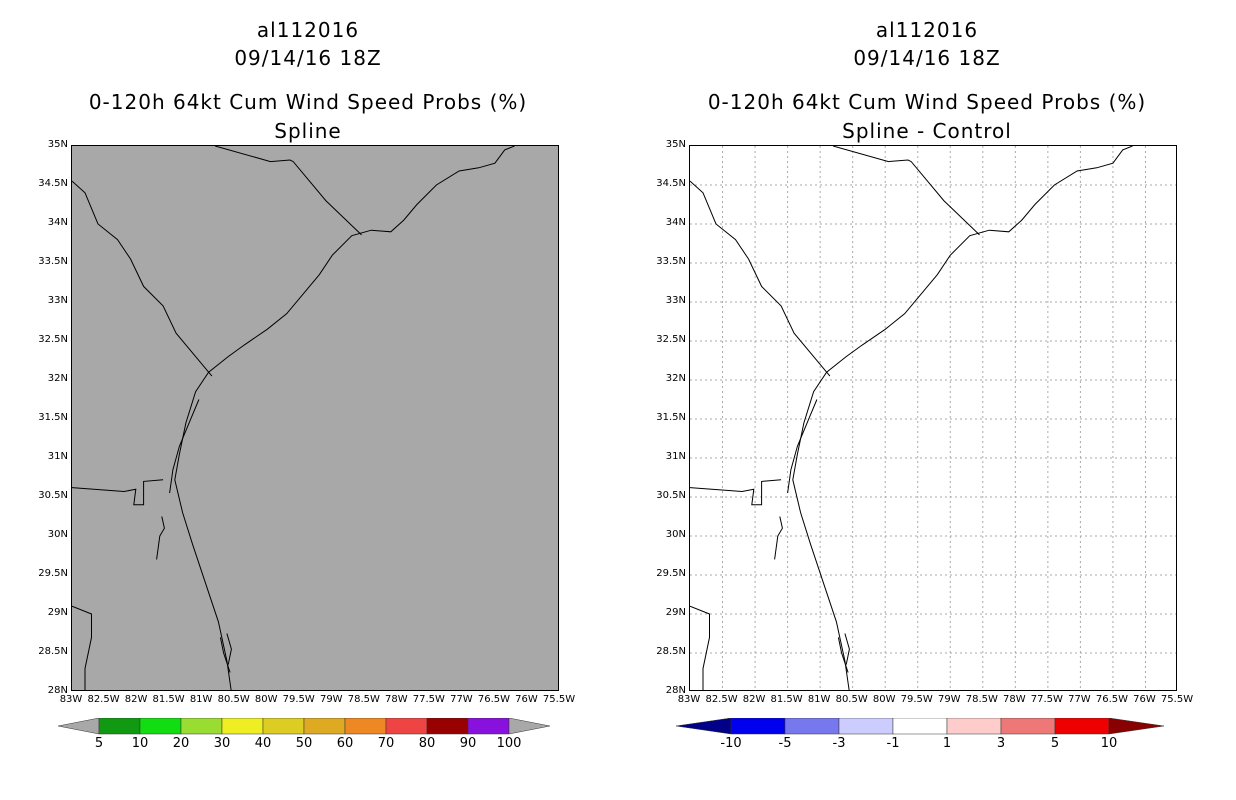 The height and width of the screenshot is (800, 1236). Describe the element at coordinates (308, 102) in the screenshot. I see `left-product-title: 0-120h 64kt Cum Wind Speed Probs (%)` at that location.